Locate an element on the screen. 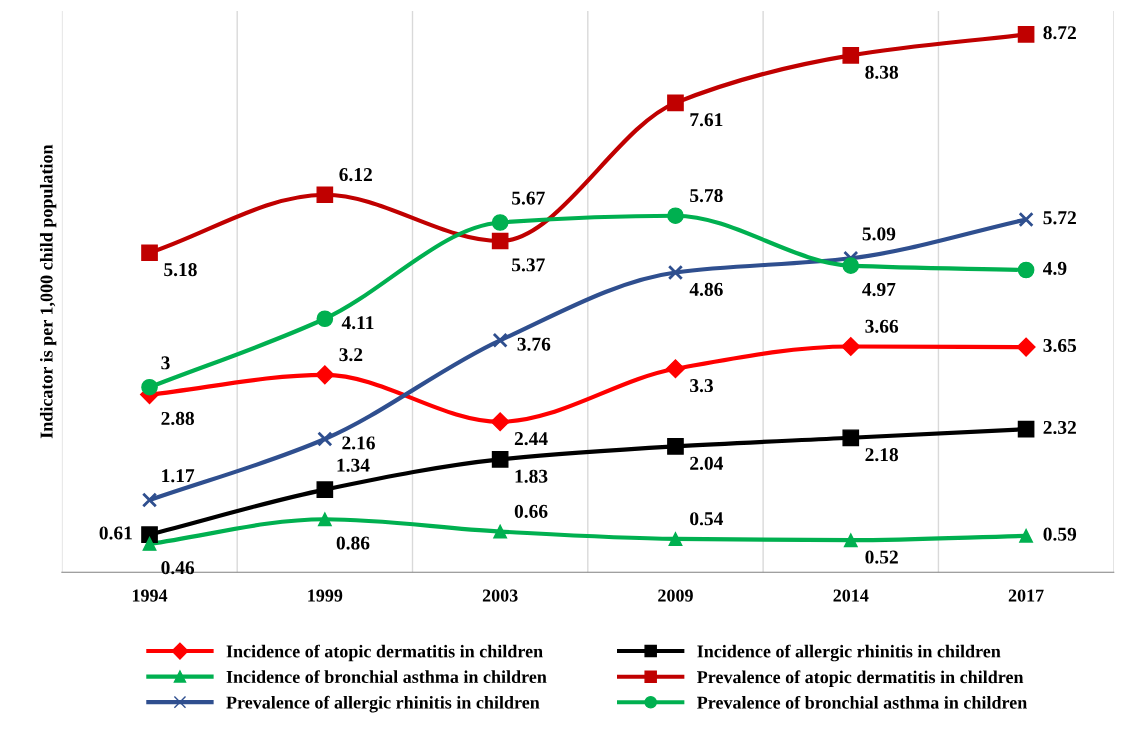  data-label: 0.54 is located at coordinates (707, 519).